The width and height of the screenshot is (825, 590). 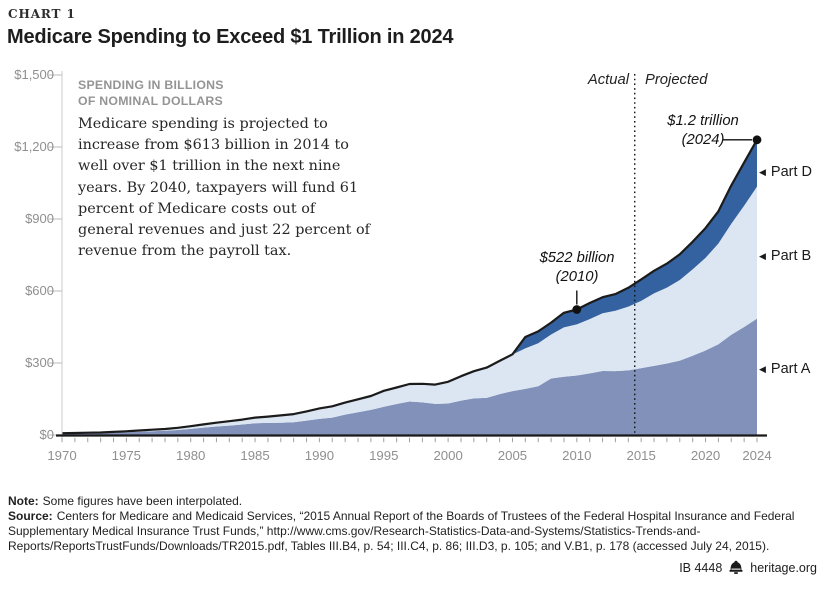 I want to click on series-label-part-a: ◀ Part A, so click(x=784, y=369).